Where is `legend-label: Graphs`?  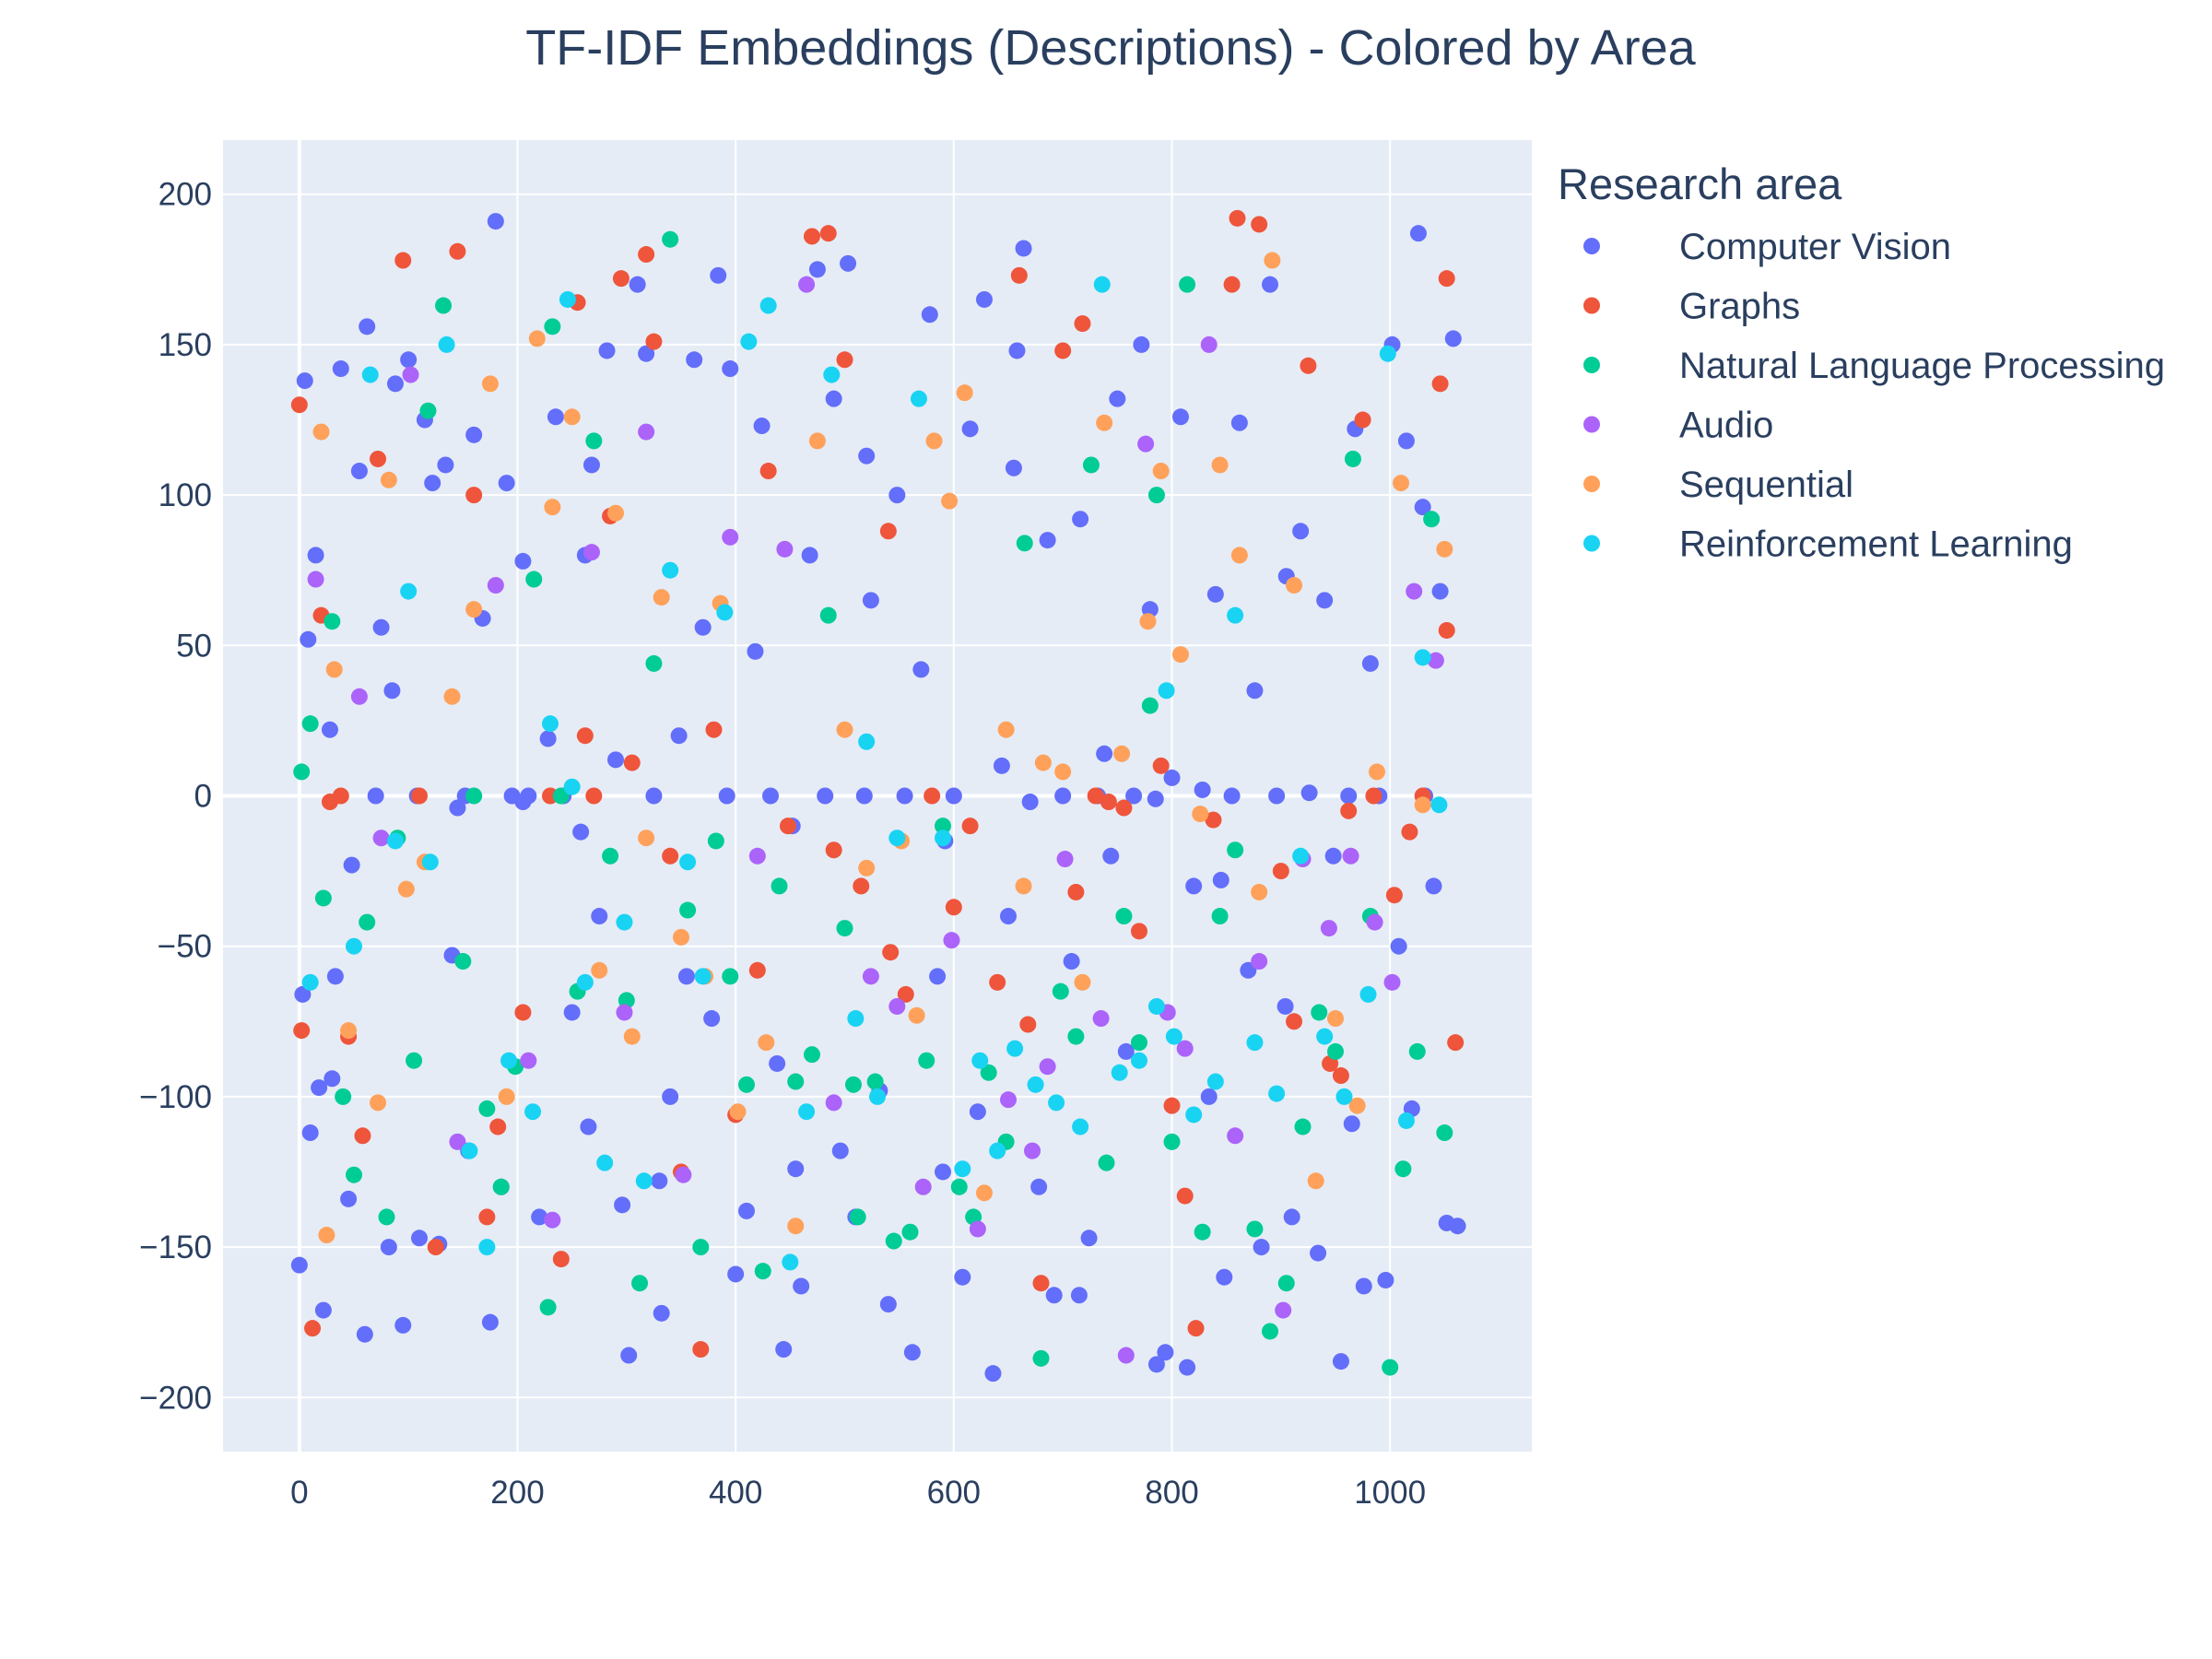
legend-label: Graphs is located at coordinates (1739, 307).